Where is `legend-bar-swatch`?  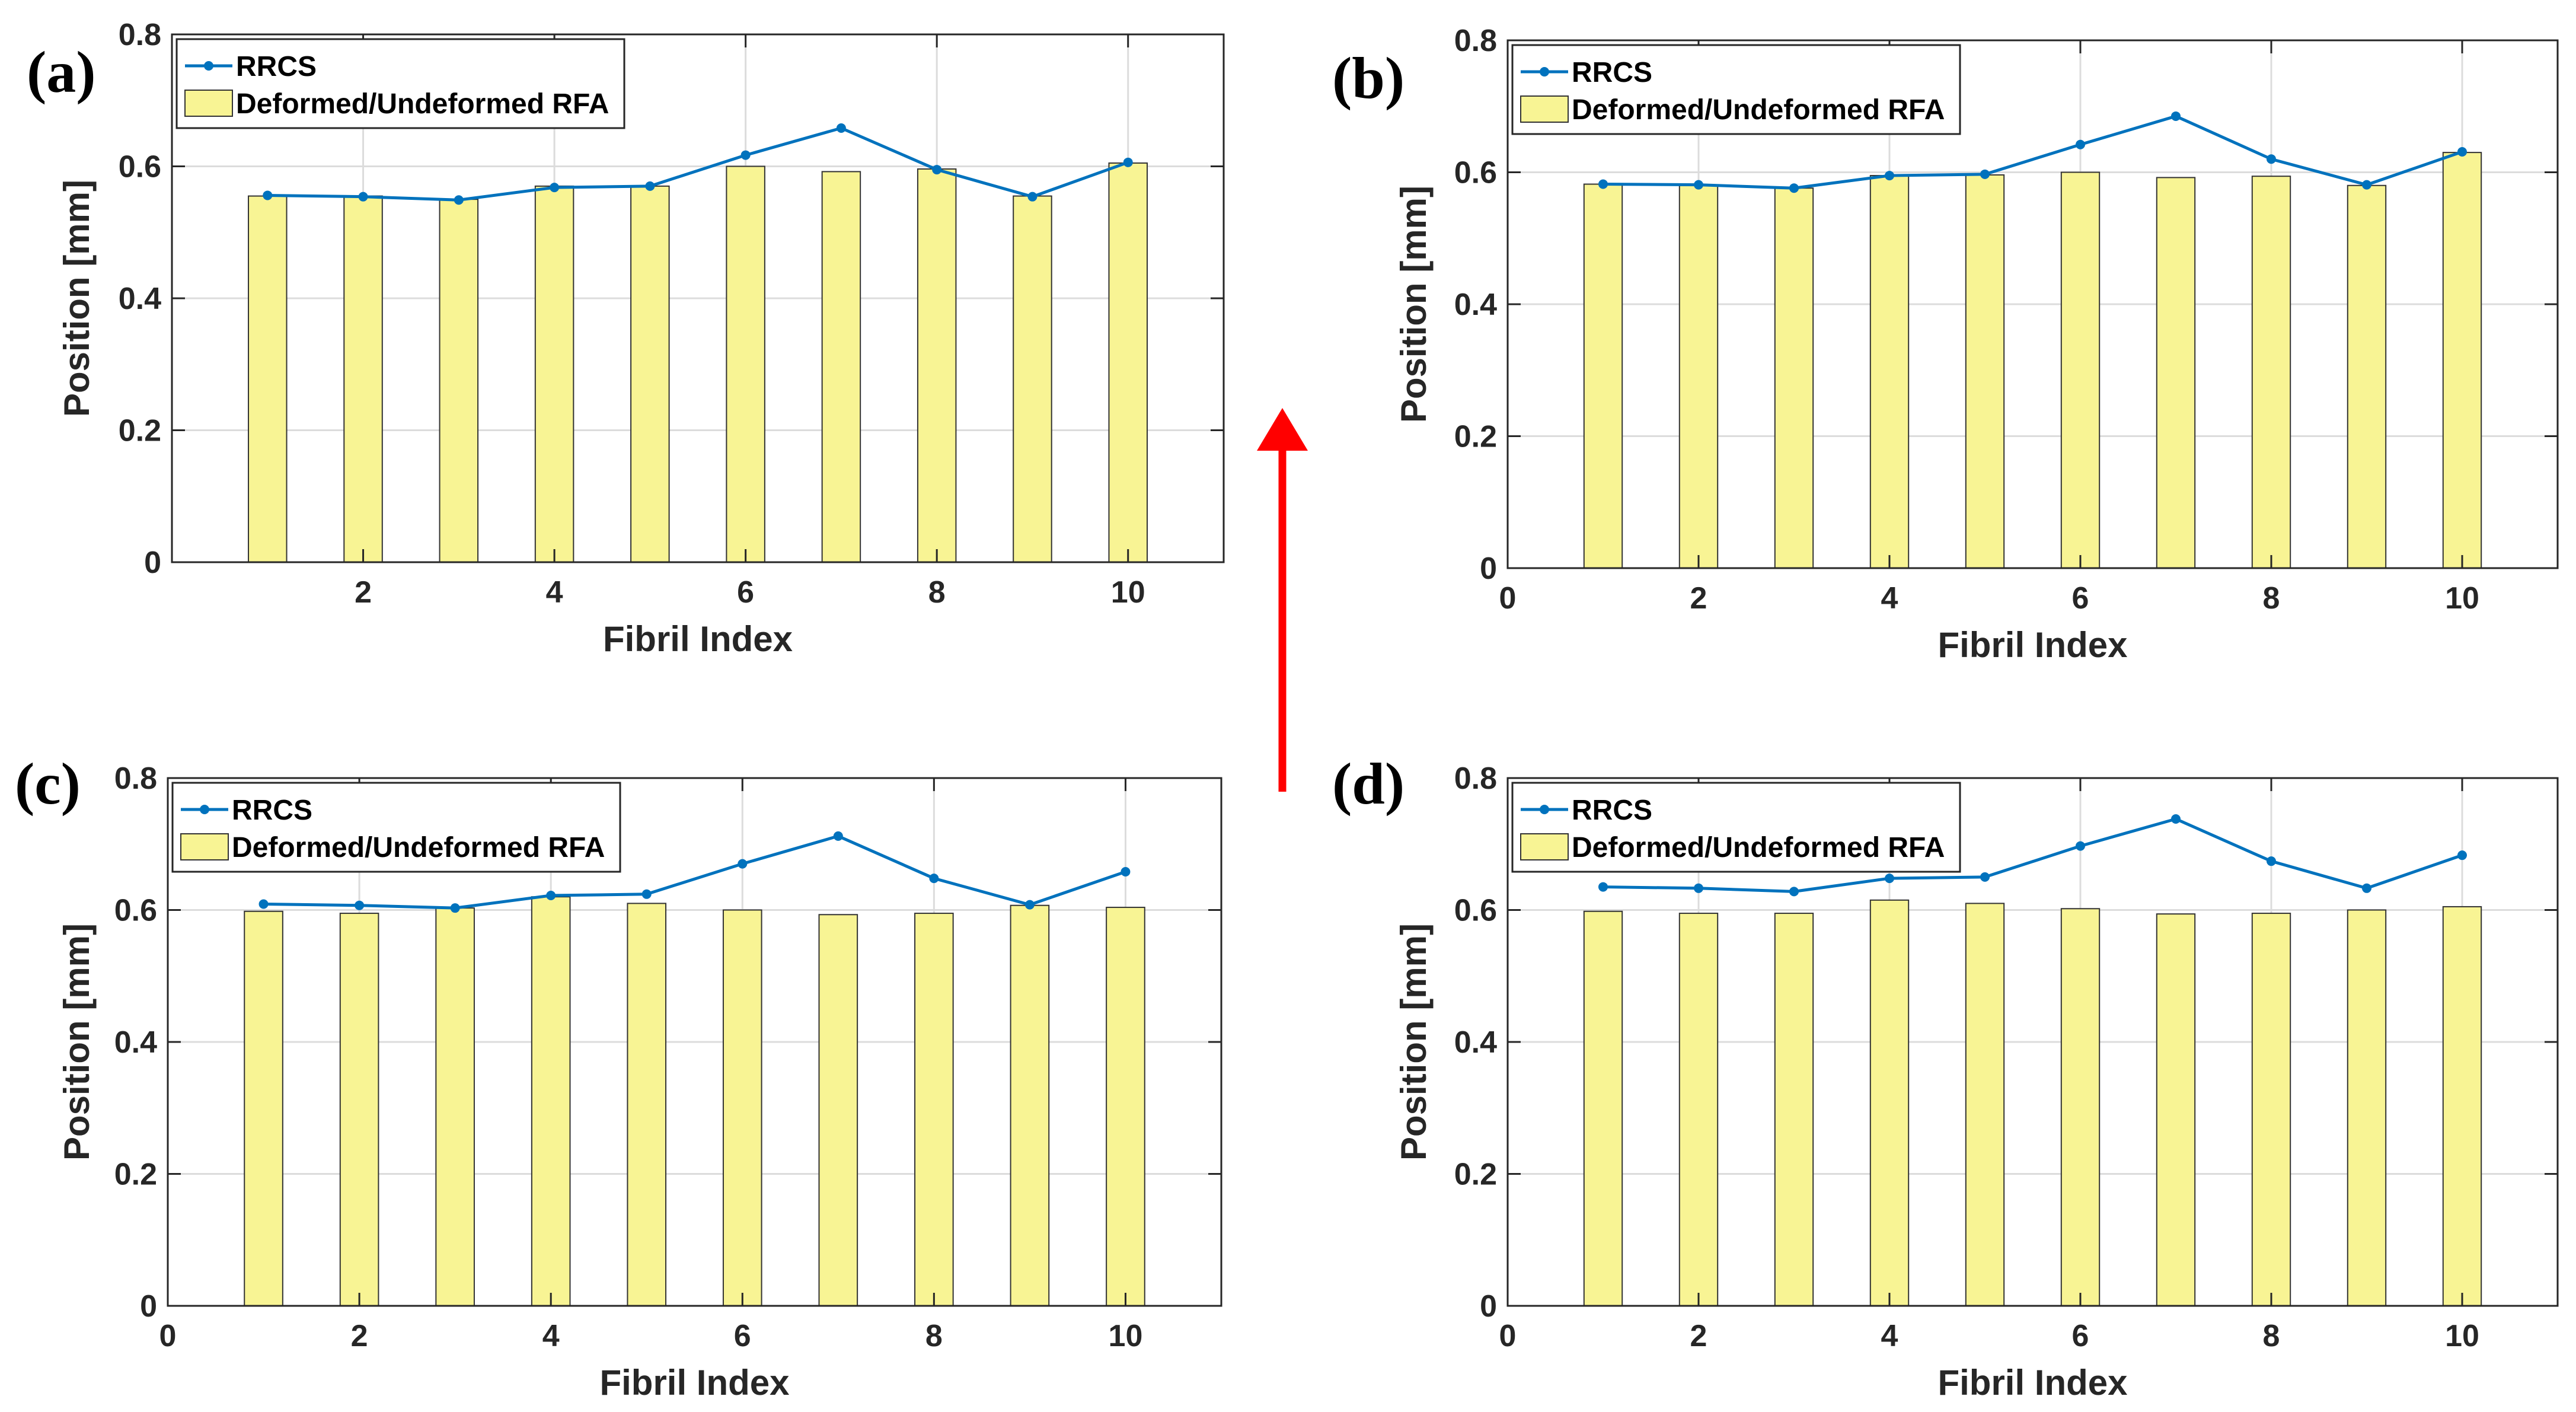 legend-bar-swatch is located at coordinates (1544, 109).